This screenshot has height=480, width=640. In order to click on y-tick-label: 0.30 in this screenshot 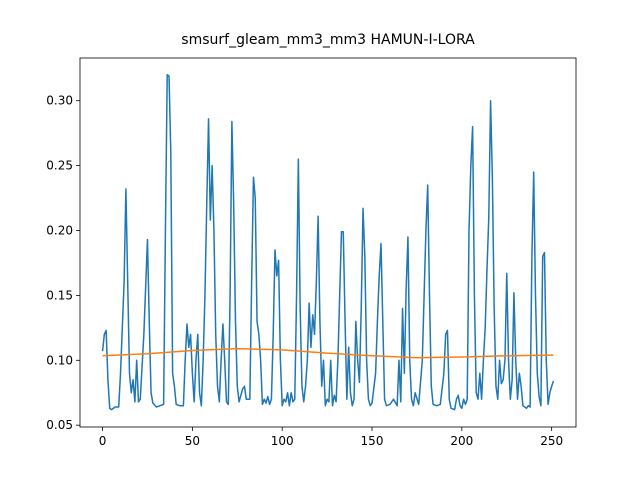, I will do `click(59, 101)`.